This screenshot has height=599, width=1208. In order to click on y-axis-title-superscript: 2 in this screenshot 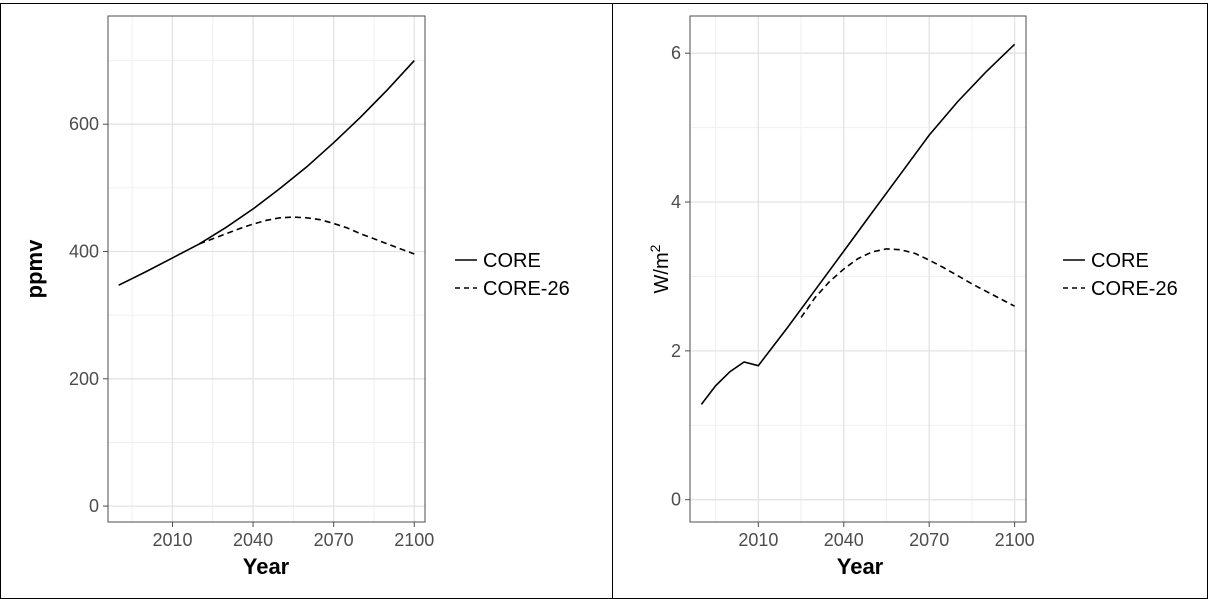, I will do `click(655, 248)`.